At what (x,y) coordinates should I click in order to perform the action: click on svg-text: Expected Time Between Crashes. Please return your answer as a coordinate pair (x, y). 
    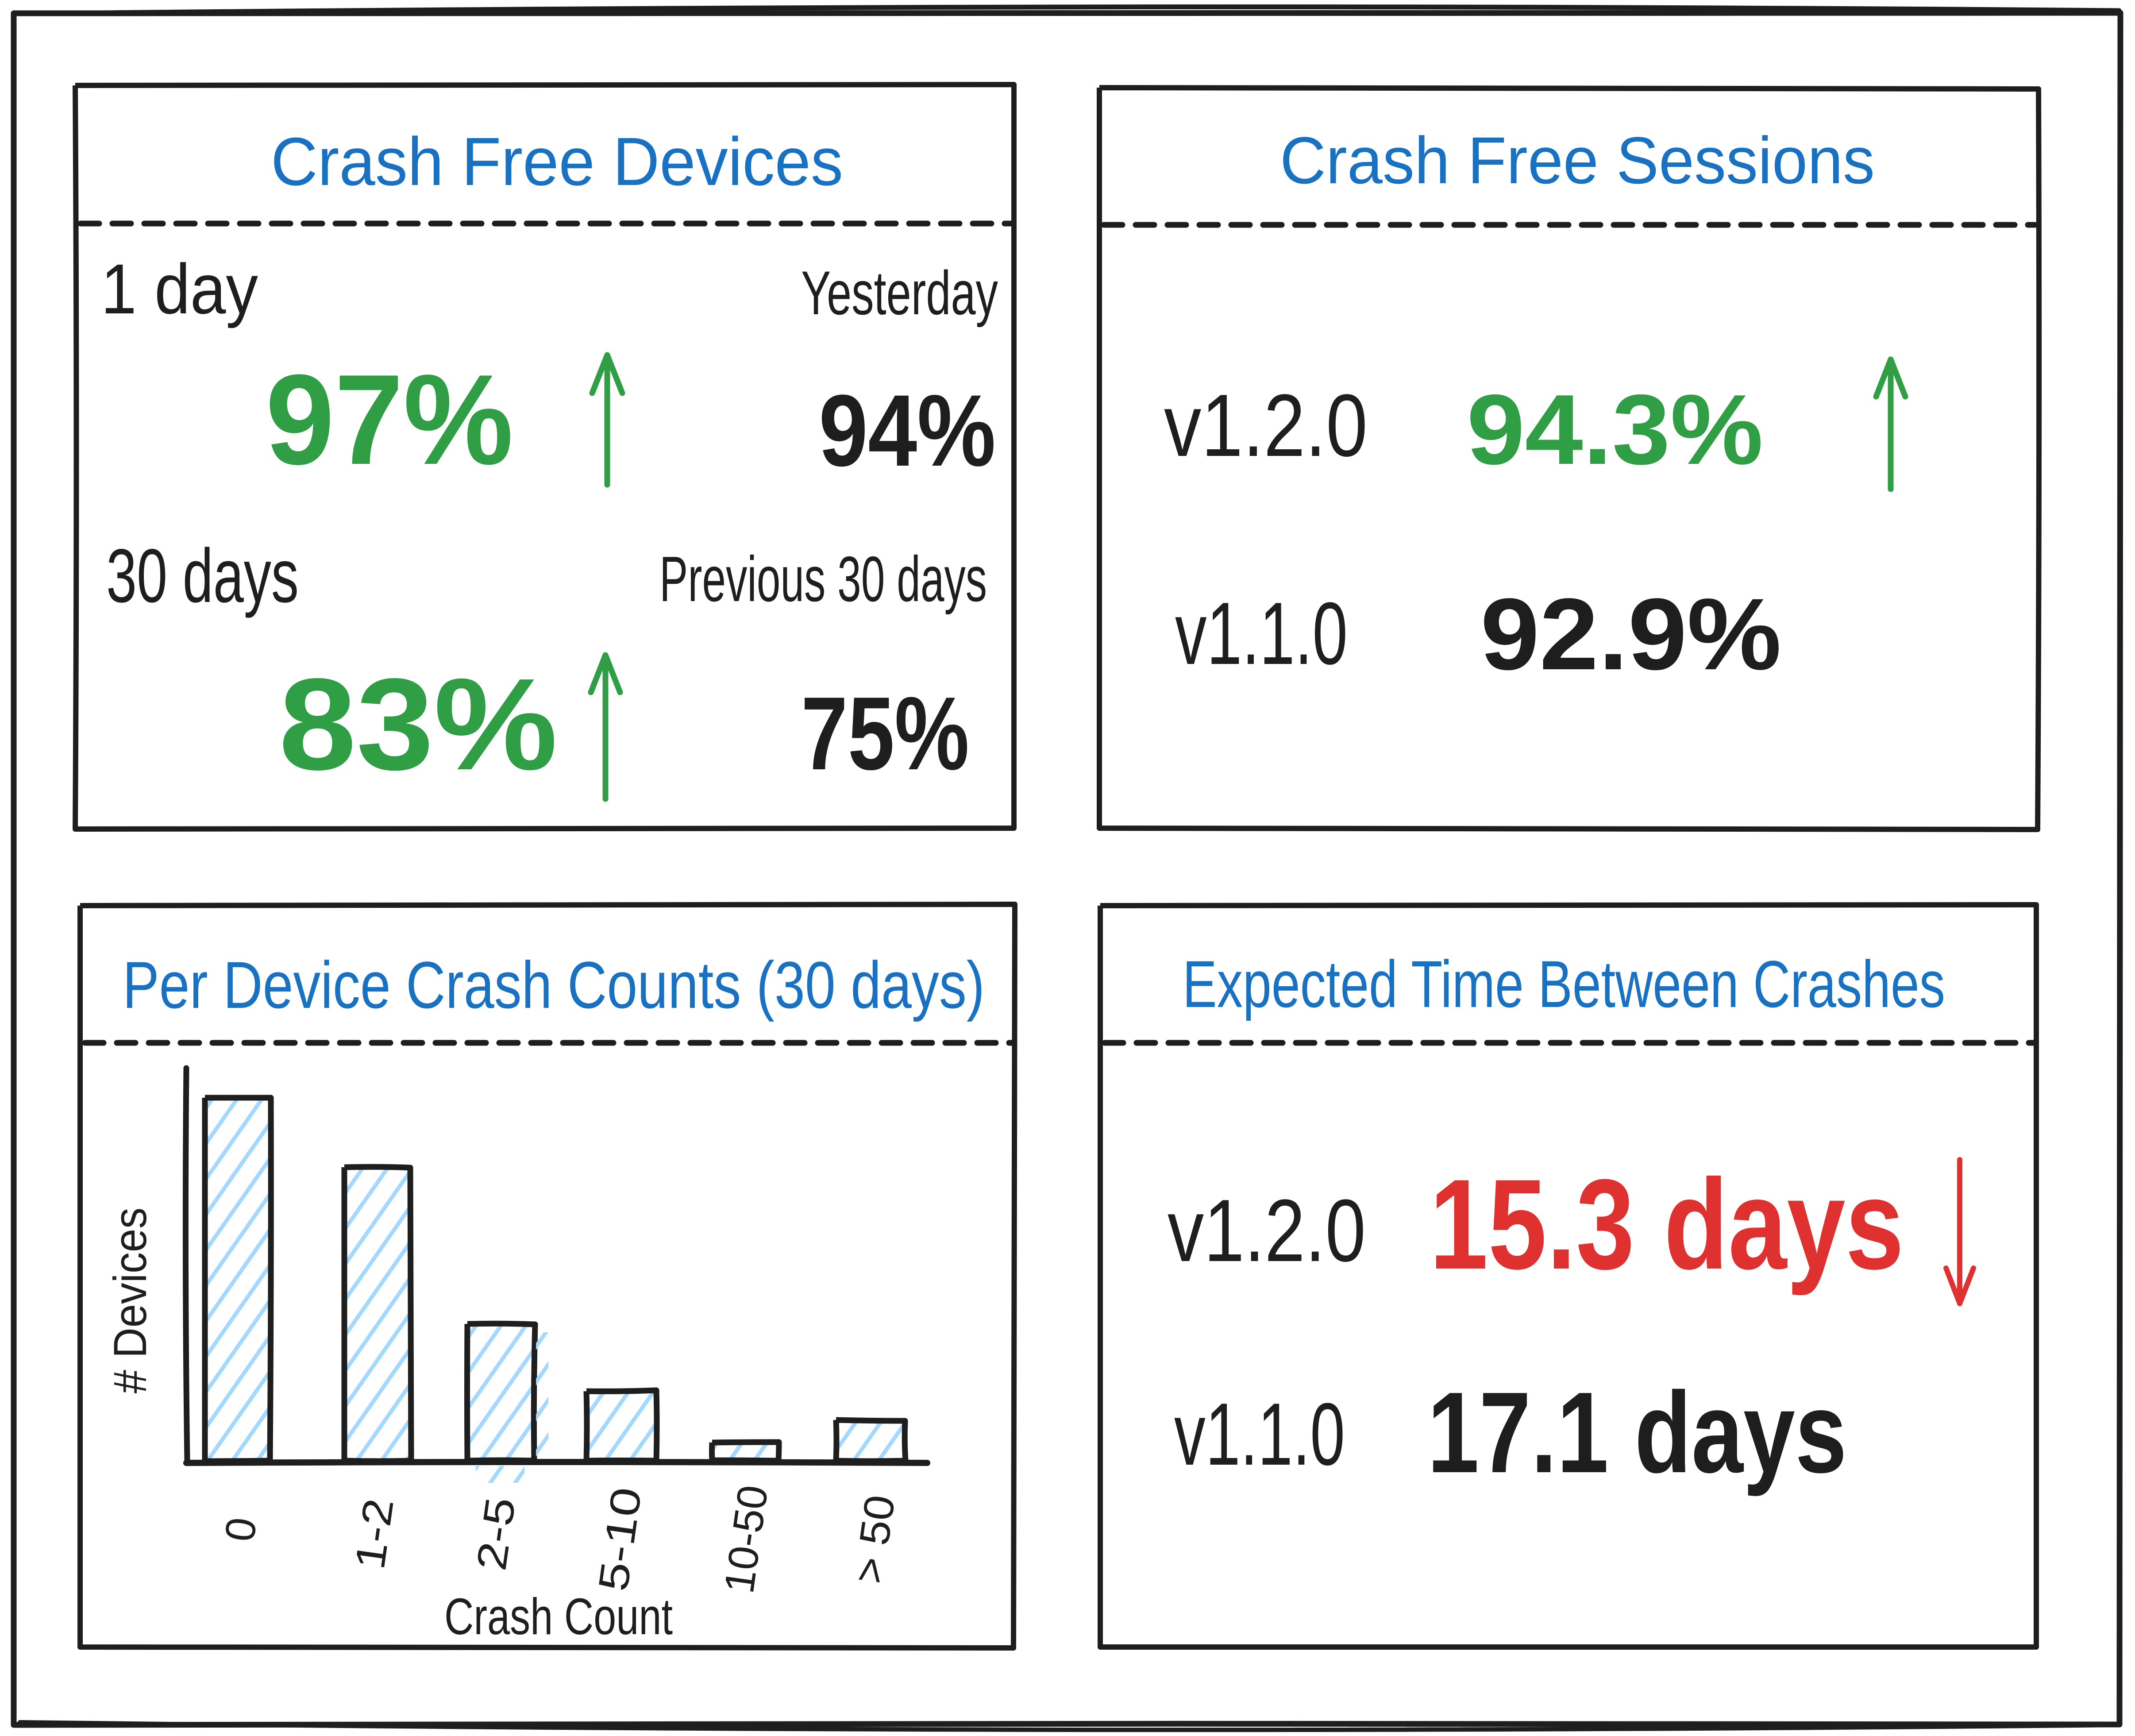
    Looking at the image, I should click on (1564, 984).